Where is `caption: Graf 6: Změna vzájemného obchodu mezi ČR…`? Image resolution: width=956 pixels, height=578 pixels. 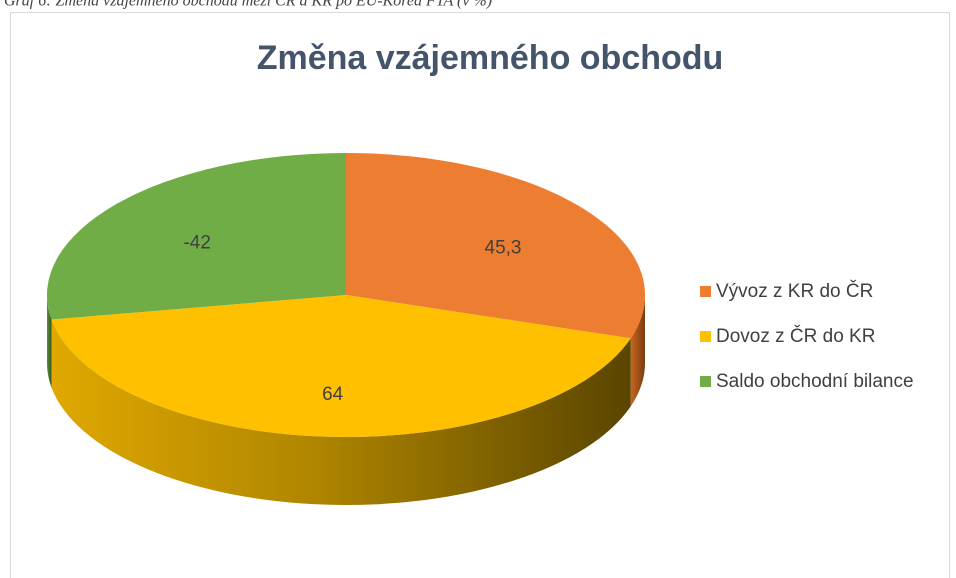
caption: Graf 6: Změna vzájemného obchodu mezi ČR… is located at coordinates (248, 5).